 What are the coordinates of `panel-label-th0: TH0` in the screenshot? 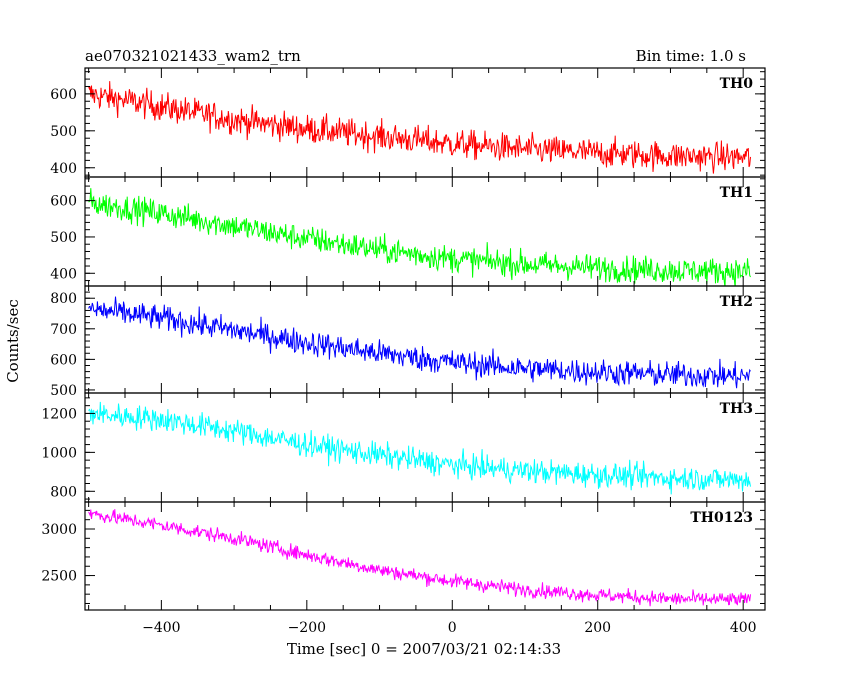 It's located at (737, 84).